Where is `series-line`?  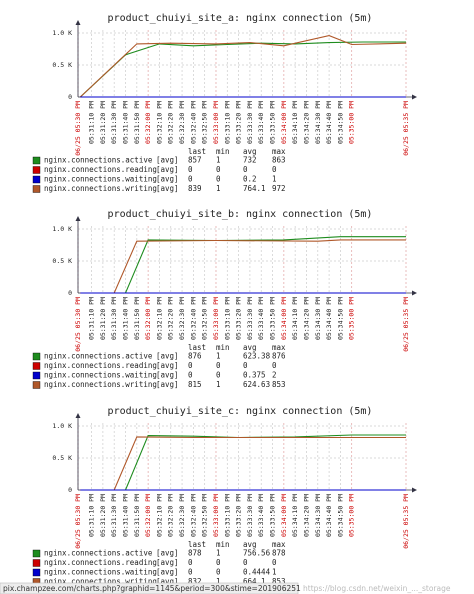
series-line is located at coordinates (243, 462).